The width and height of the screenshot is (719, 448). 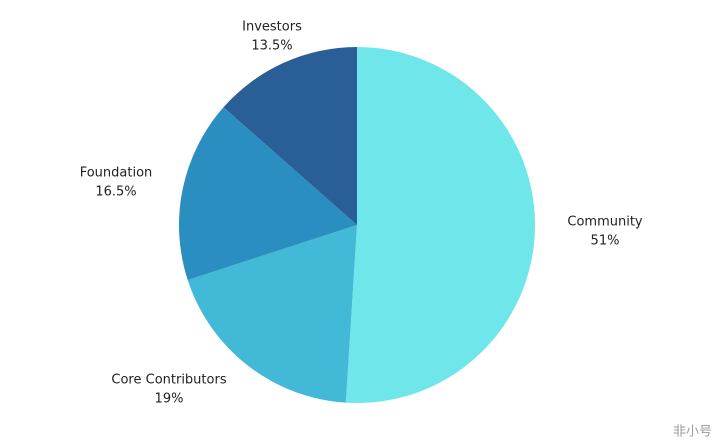 What do you see at coordinates (605, 222) in the screenshot?
I see `slice-label: Community` at bounding box center [605, 222].